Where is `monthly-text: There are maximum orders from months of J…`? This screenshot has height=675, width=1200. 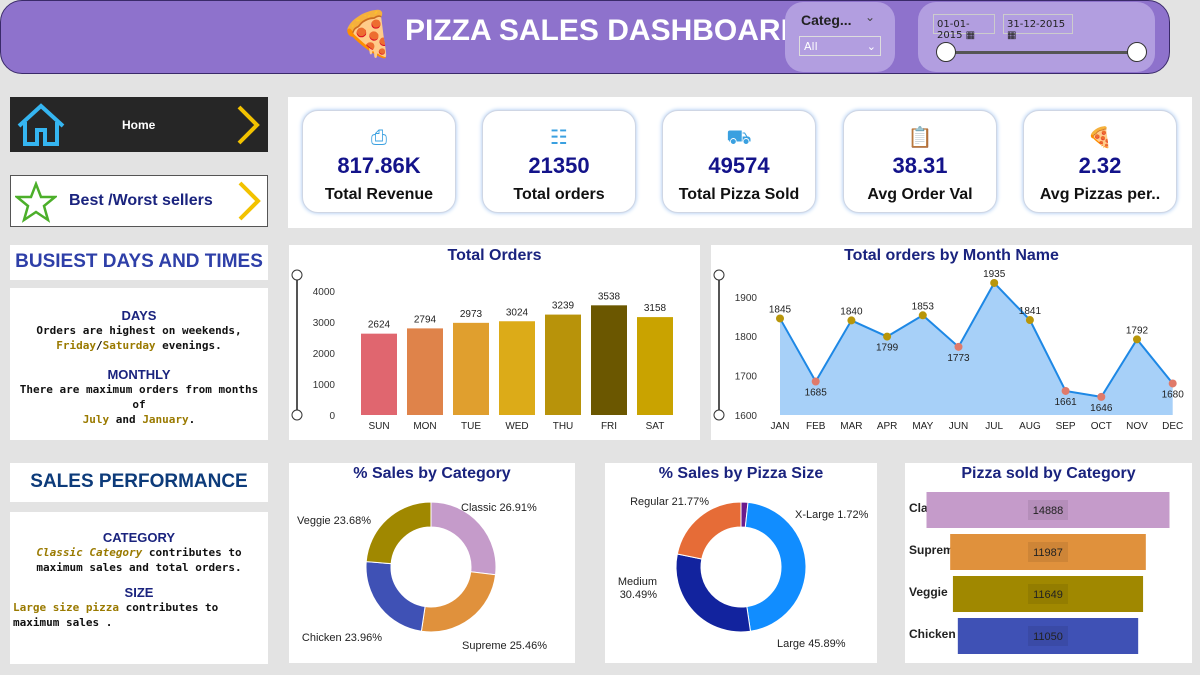
monthly-text: There are maximum orders from months of J… is located at coordinates (139, 404).